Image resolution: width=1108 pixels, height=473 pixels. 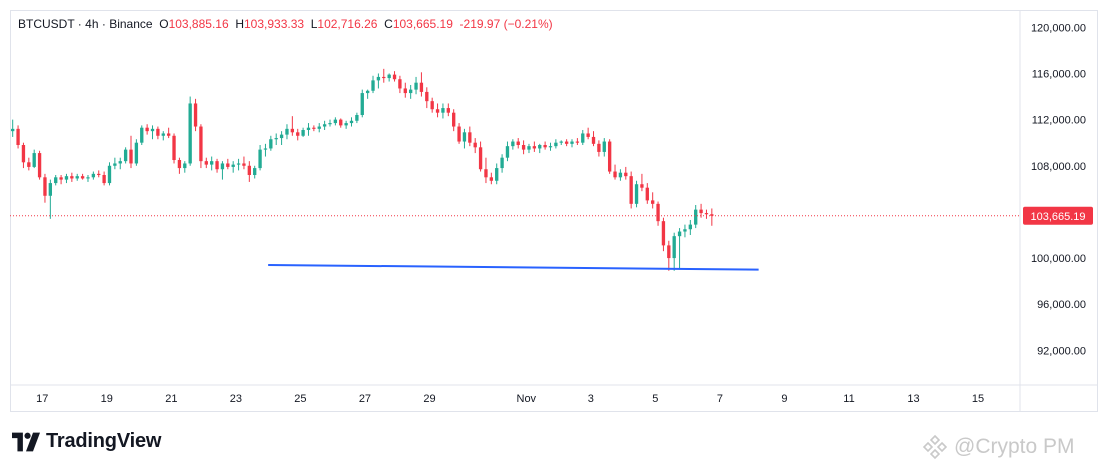 I want to click on legend-high-value: 103,933.33, so click(x=274, y=24).